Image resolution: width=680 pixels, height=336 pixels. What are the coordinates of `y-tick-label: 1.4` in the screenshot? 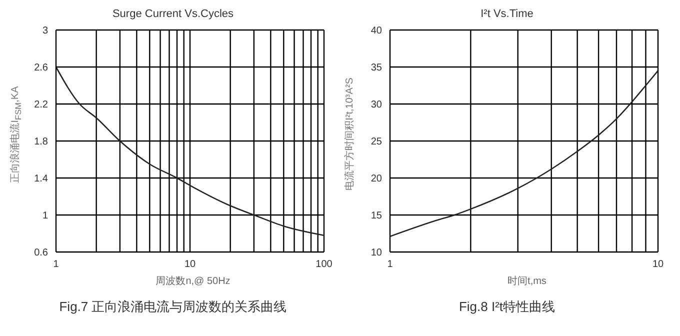 It's located at (41, 179).